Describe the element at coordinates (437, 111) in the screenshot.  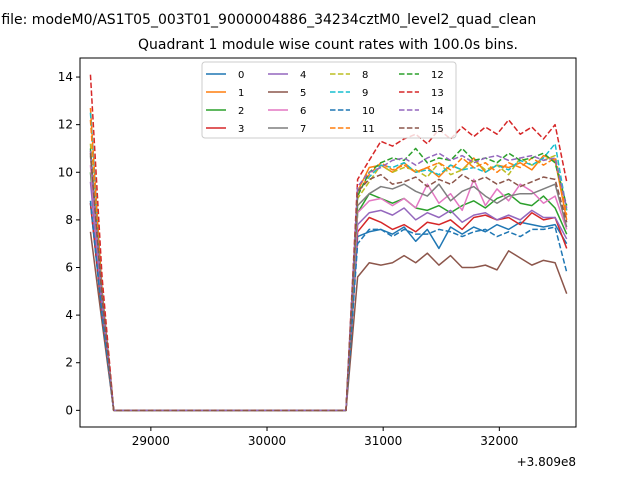
I see `legend-label-14: 14` at that location.